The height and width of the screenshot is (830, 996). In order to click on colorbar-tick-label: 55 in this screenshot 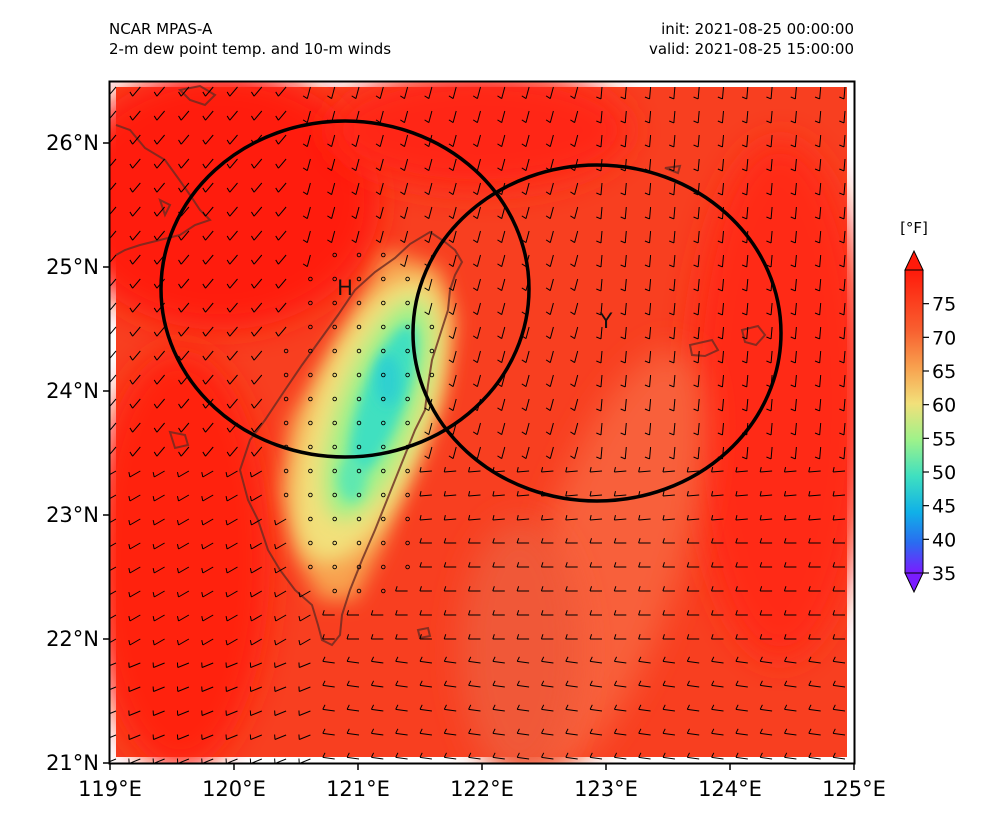, I will do `click(944, 439)`.